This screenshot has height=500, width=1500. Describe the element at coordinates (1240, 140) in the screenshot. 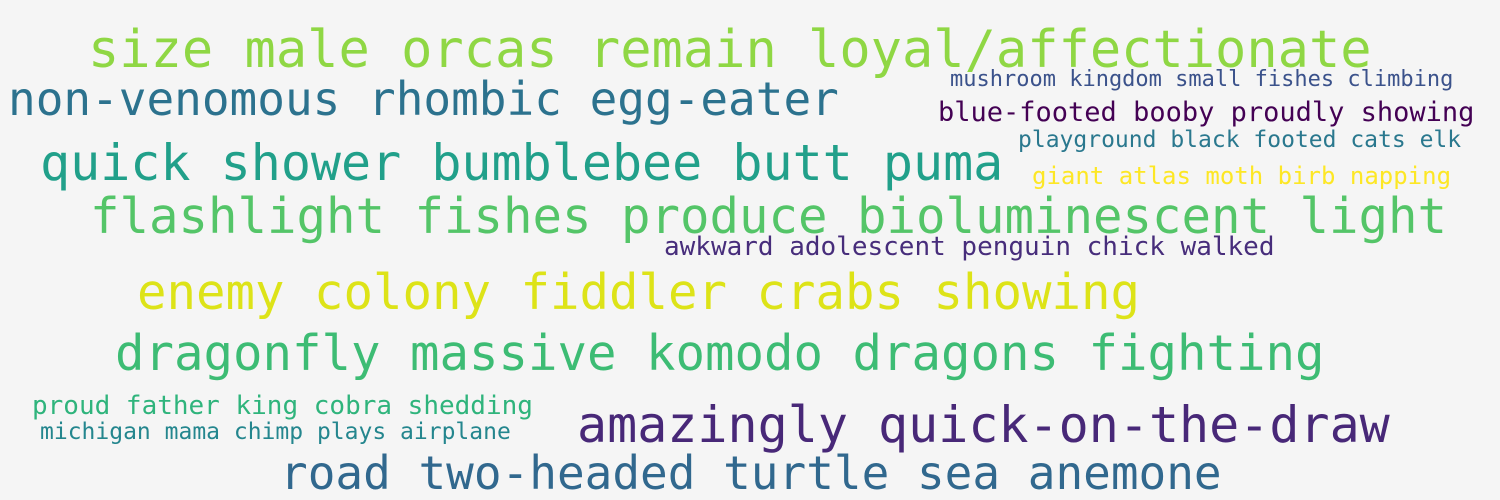

I see `cloud-word: playground black footed cats elk` at that location.